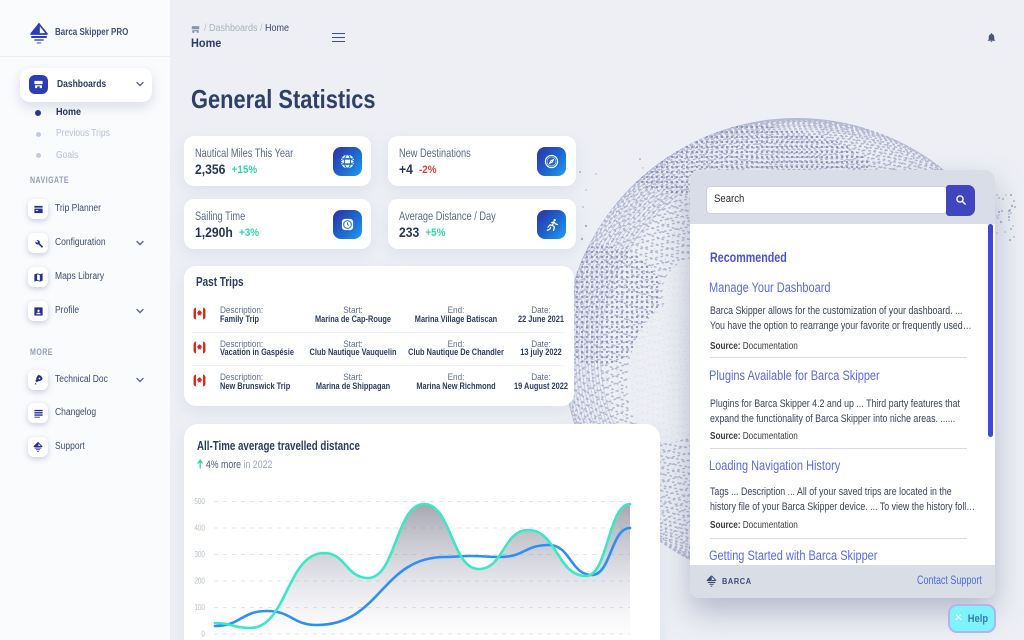 The height and width of the screenshot is (640, 1024). I want to click on svg-text: 300, so click(199, 554).